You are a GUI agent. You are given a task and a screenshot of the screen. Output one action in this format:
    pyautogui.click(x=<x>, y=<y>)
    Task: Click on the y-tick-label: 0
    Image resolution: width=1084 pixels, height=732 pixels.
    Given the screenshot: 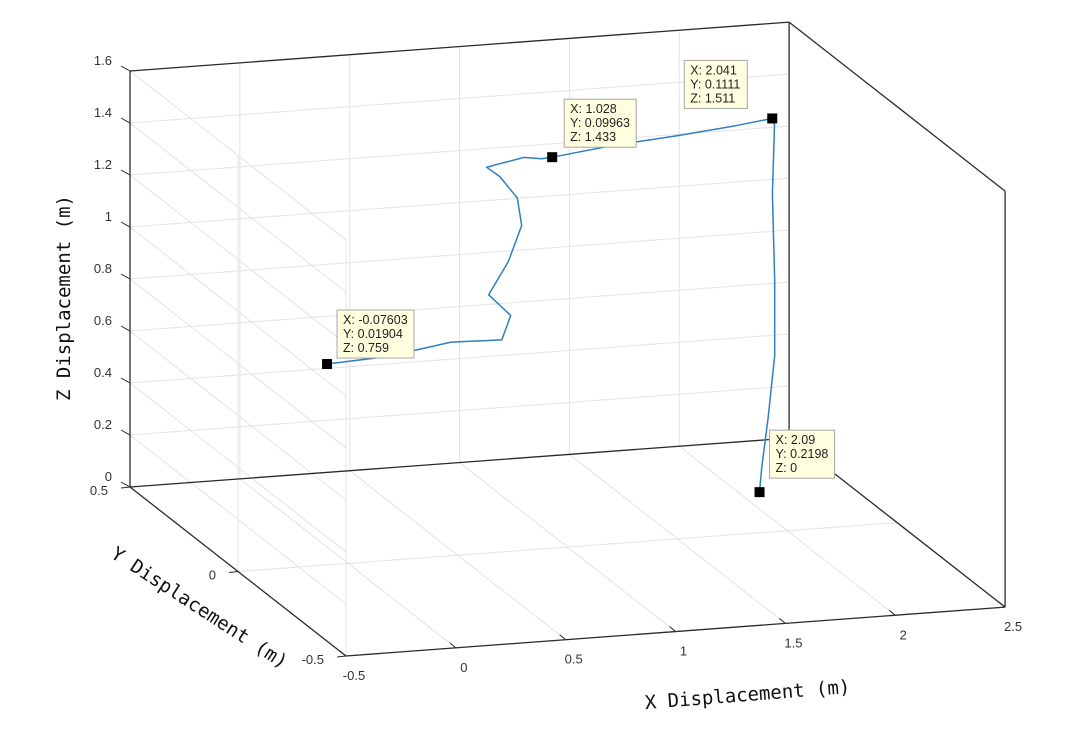 What is the action you would take?
    pyautogui.click(x=212, y=575)
    